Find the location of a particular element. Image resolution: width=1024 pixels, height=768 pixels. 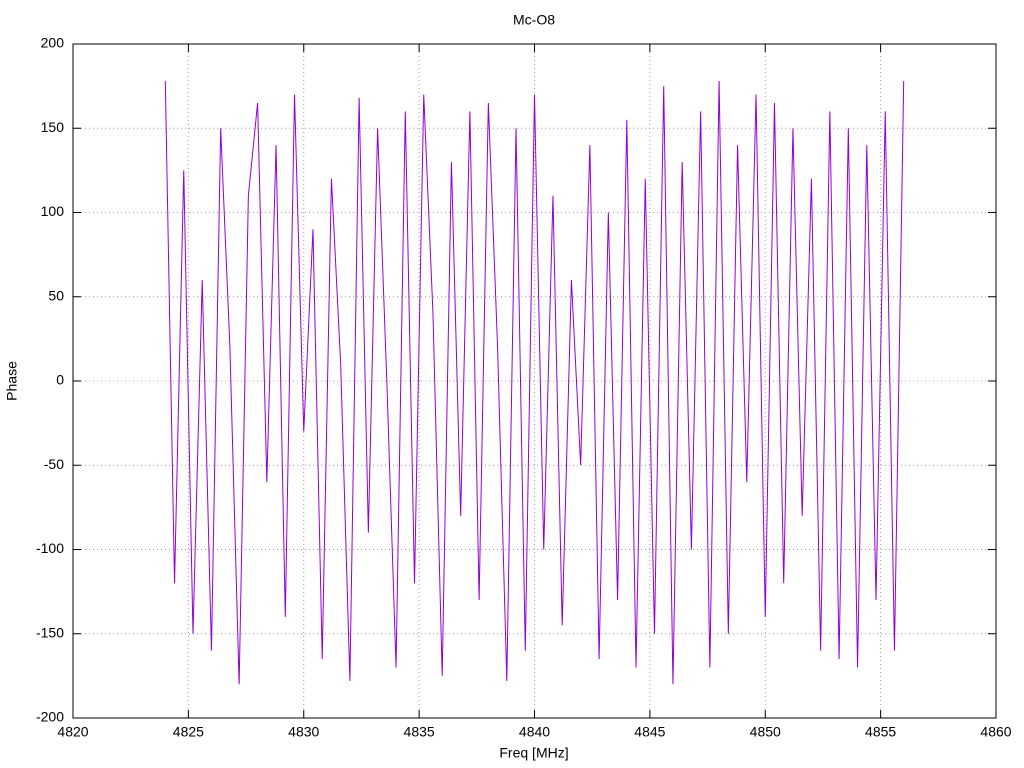

x-tick-label: 4825 is located at coordinates (188, 732).